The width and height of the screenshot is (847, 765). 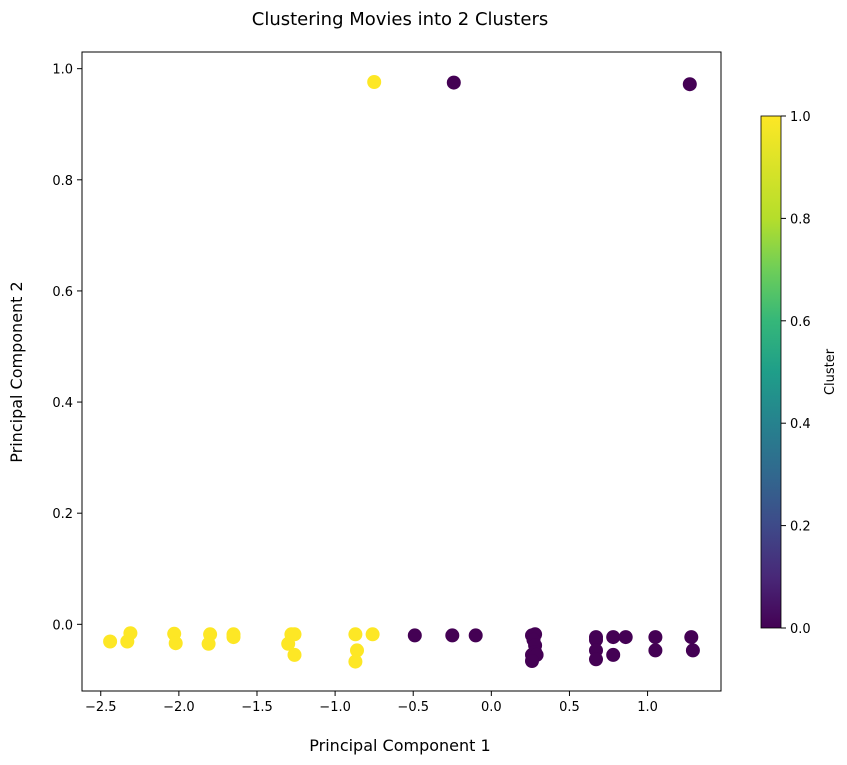 I want to click on y-tick-label: 0.8, so click(x=62, y=181).